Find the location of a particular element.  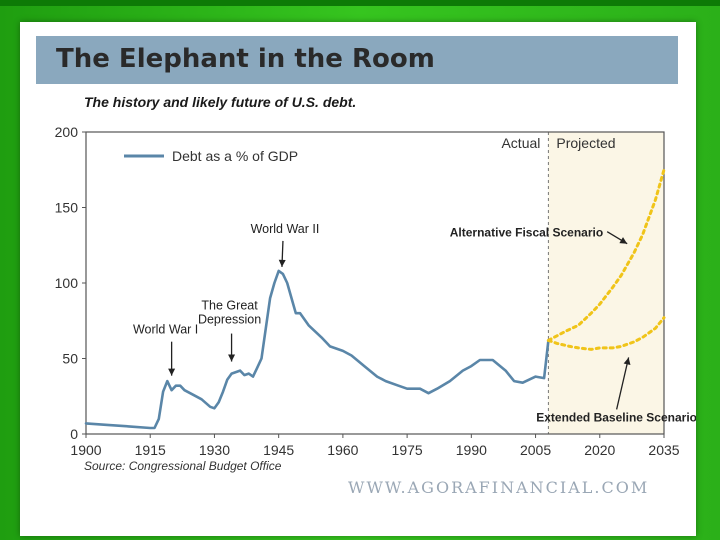

watermark: WWW.AGORAFINANCIAL.COM is located at coordinates (499, 487).